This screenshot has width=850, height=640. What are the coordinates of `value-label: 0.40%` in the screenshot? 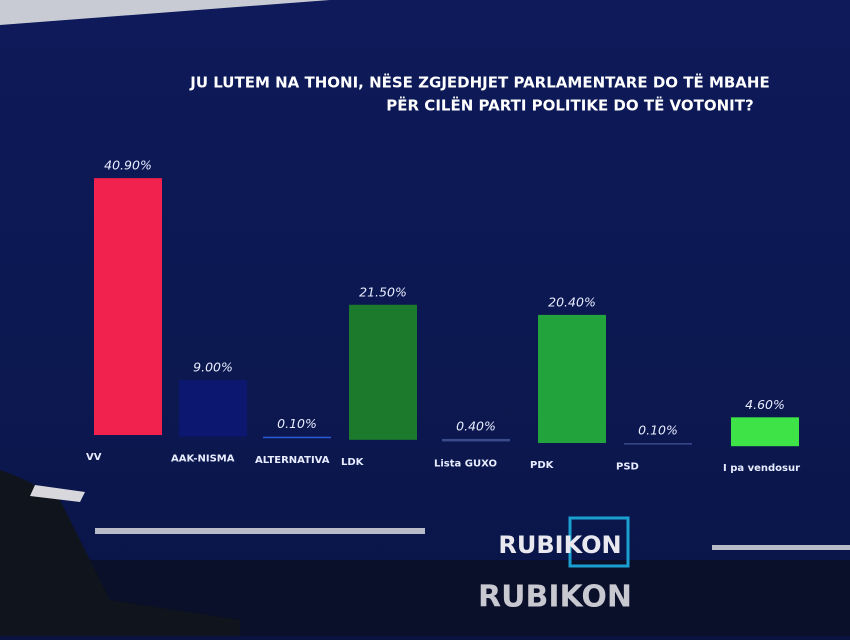 It's located at (476, 425).